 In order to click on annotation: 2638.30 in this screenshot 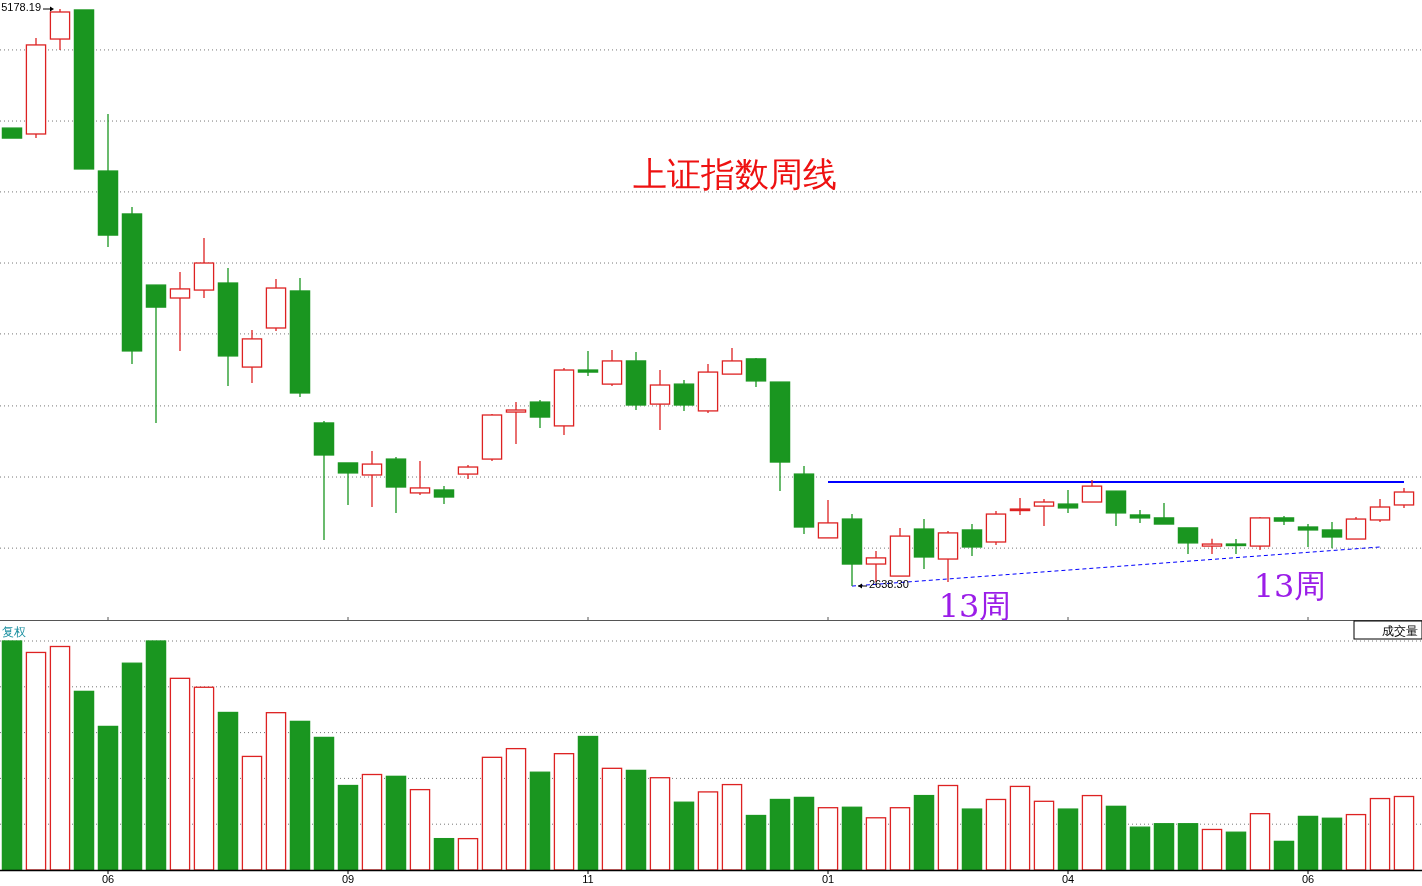, I will do `click(889, 583)`.